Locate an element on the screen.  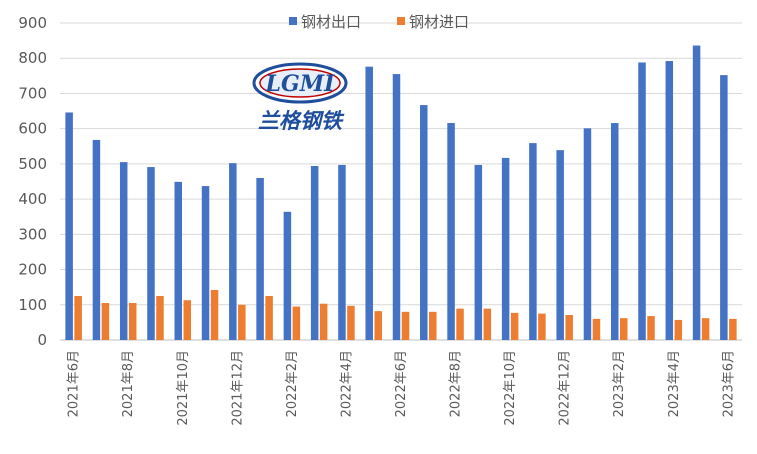
x-tick-label: 2023年2月 is located at coordinates (619, 383).